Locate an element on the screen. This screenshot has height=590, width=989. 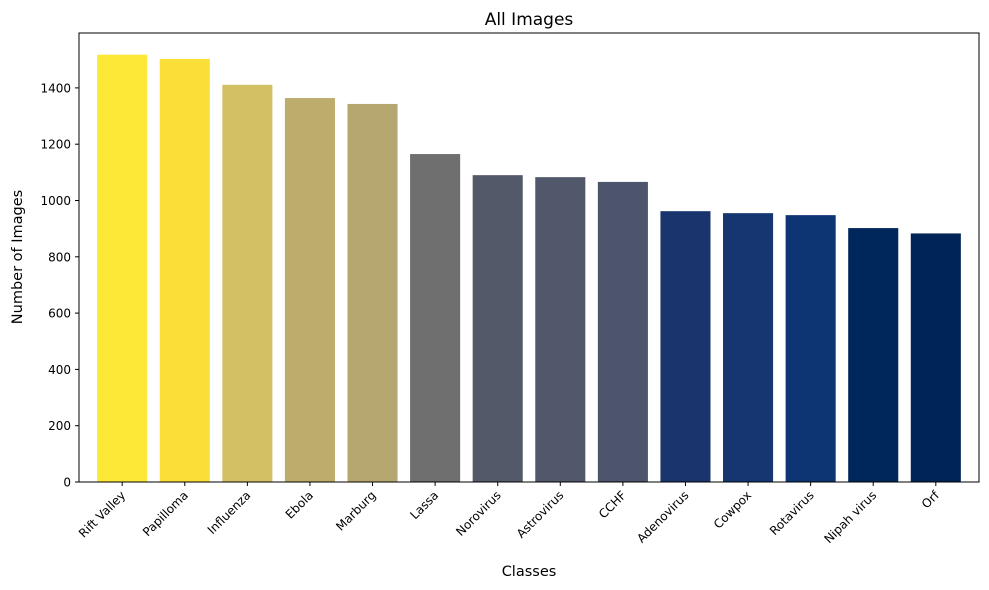
bar-adenovirus is located at coordinates (685, 346).